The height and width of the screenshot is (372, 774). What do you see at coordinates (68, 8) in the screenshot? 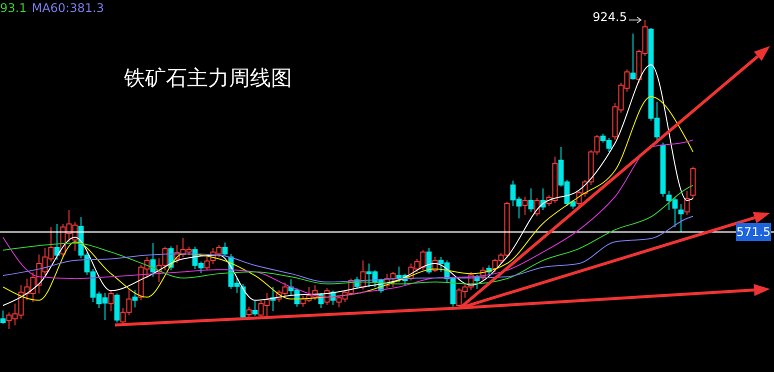
I see `text: MA60:381.3` at bounding box center [68, 8].